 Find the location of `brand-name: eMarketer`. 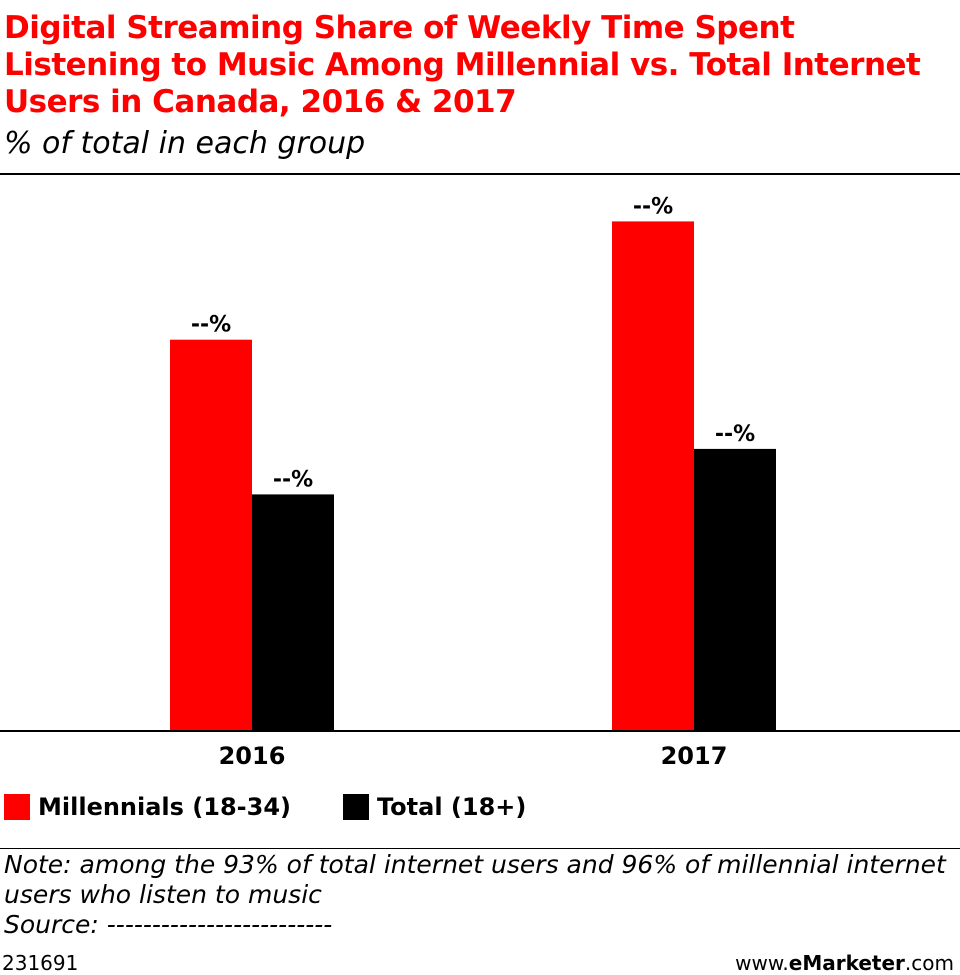

brand-name: eMarketer is located at coordinates (846, 963).